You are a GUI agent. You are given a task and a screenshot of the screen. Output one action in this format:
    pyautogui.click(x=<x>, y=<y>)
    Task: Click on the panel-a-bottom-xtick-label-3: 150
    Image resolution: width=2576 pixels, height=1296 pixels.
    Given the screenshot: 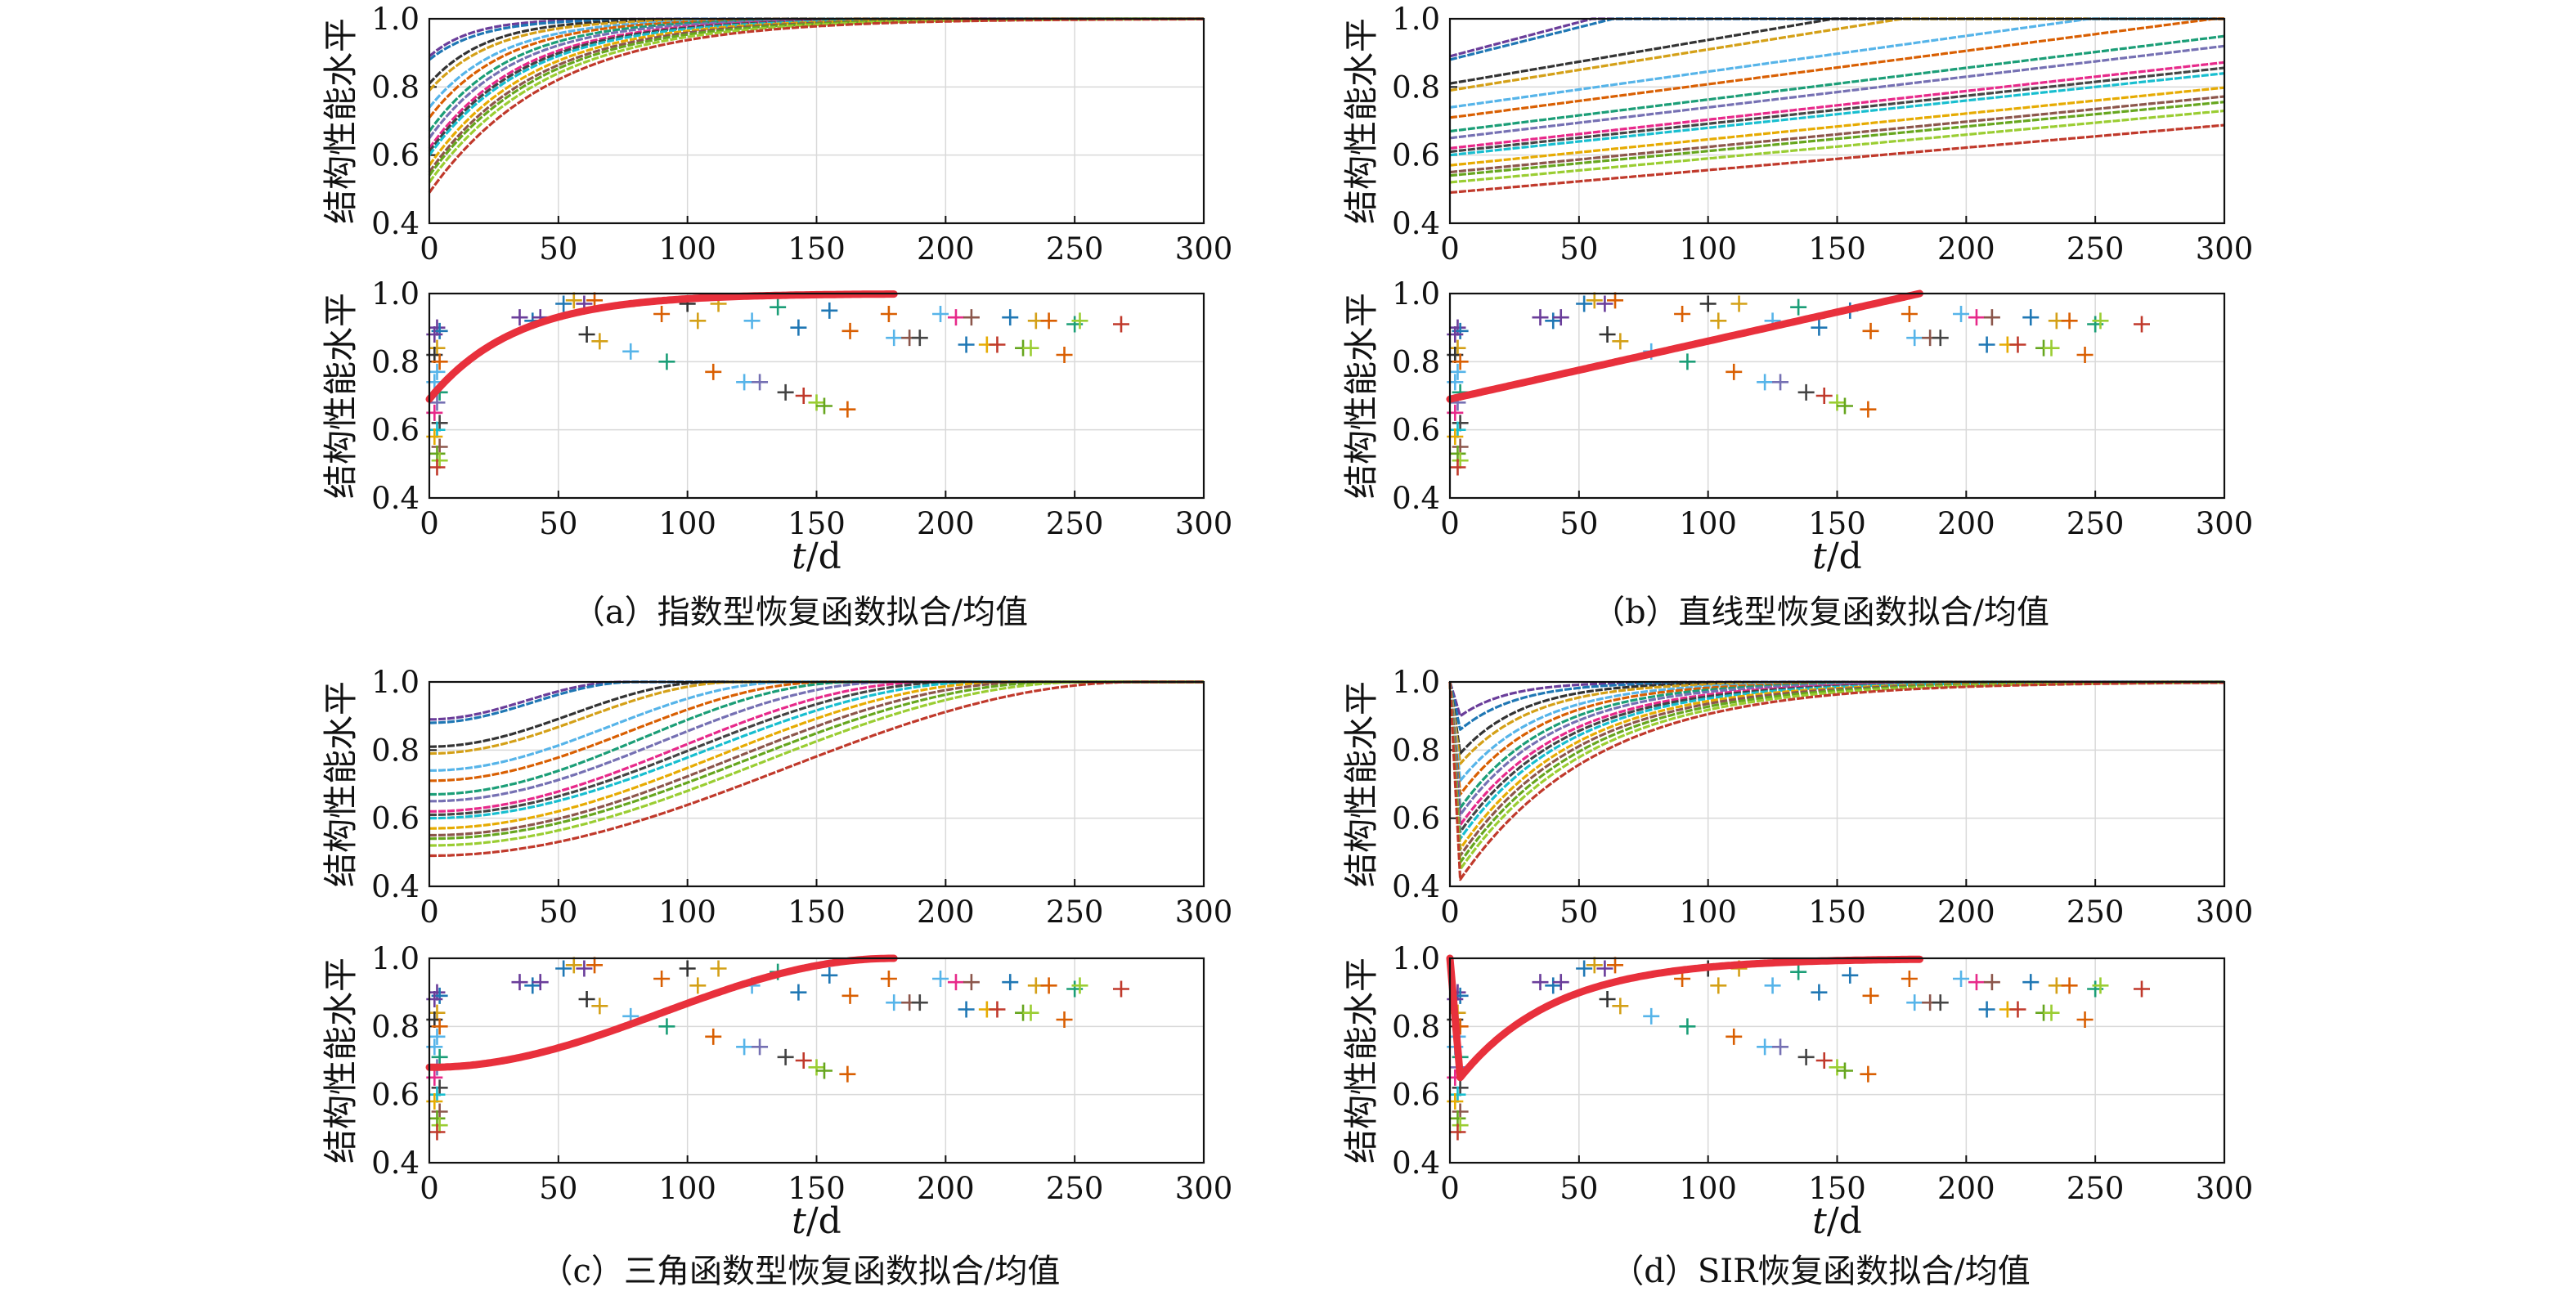 What is the action you would take?
    pyautogui.click(x=817, y=523)
    